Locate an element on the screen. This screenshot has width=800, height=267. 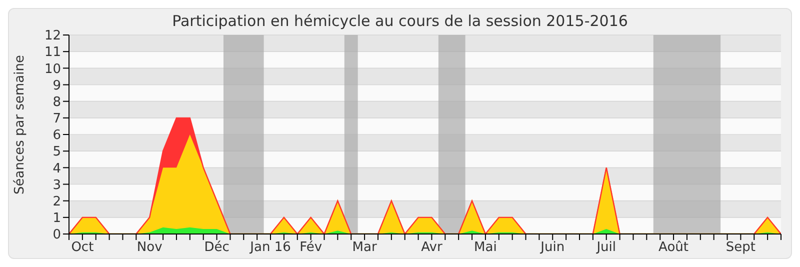
x-tick-label: Nov is located at coordinates (149, 248).